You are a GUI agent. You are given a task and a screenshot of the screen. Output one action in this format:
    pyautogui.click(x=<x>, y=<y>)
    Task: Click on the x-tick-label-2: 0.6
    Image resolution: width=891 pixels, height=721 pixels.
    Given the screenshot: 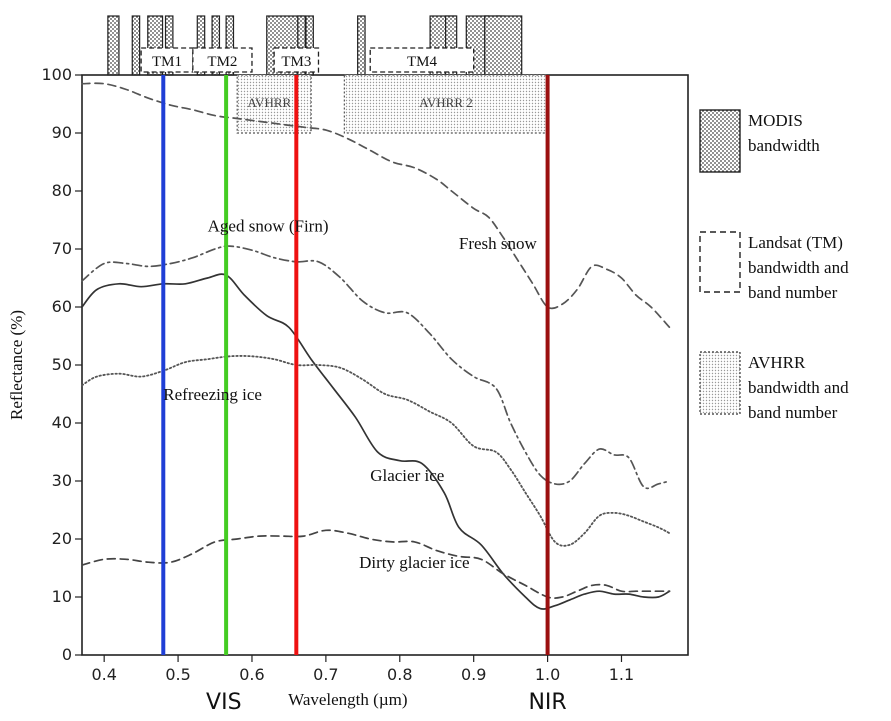 What is the action you would take?
    pyautogui.click(x=251, y=674)
    